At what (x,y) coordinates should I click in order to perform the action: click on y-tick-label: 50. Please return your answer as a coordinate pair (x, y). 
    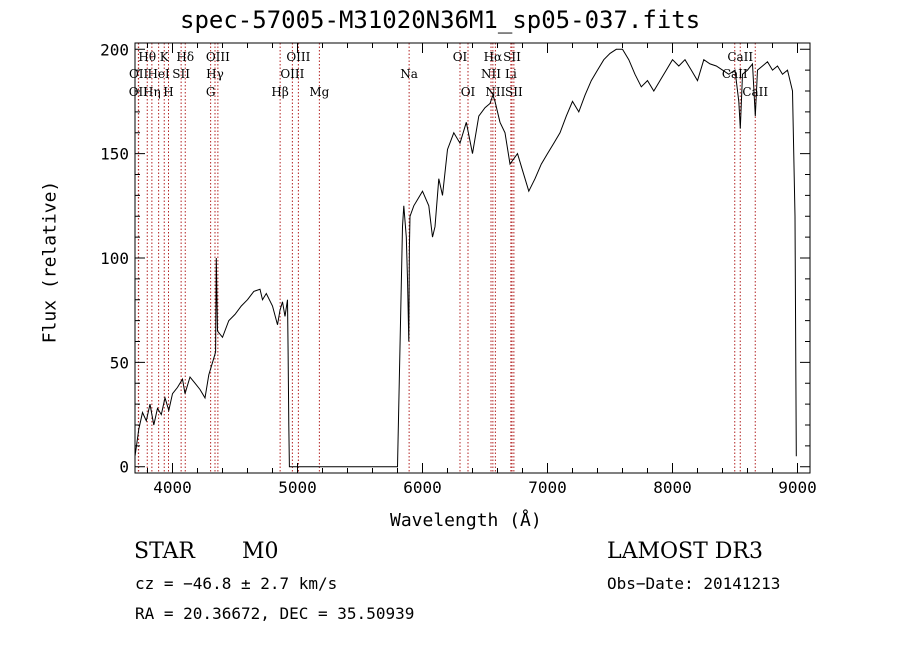
    Looking at the image, I should click on (119, 362).